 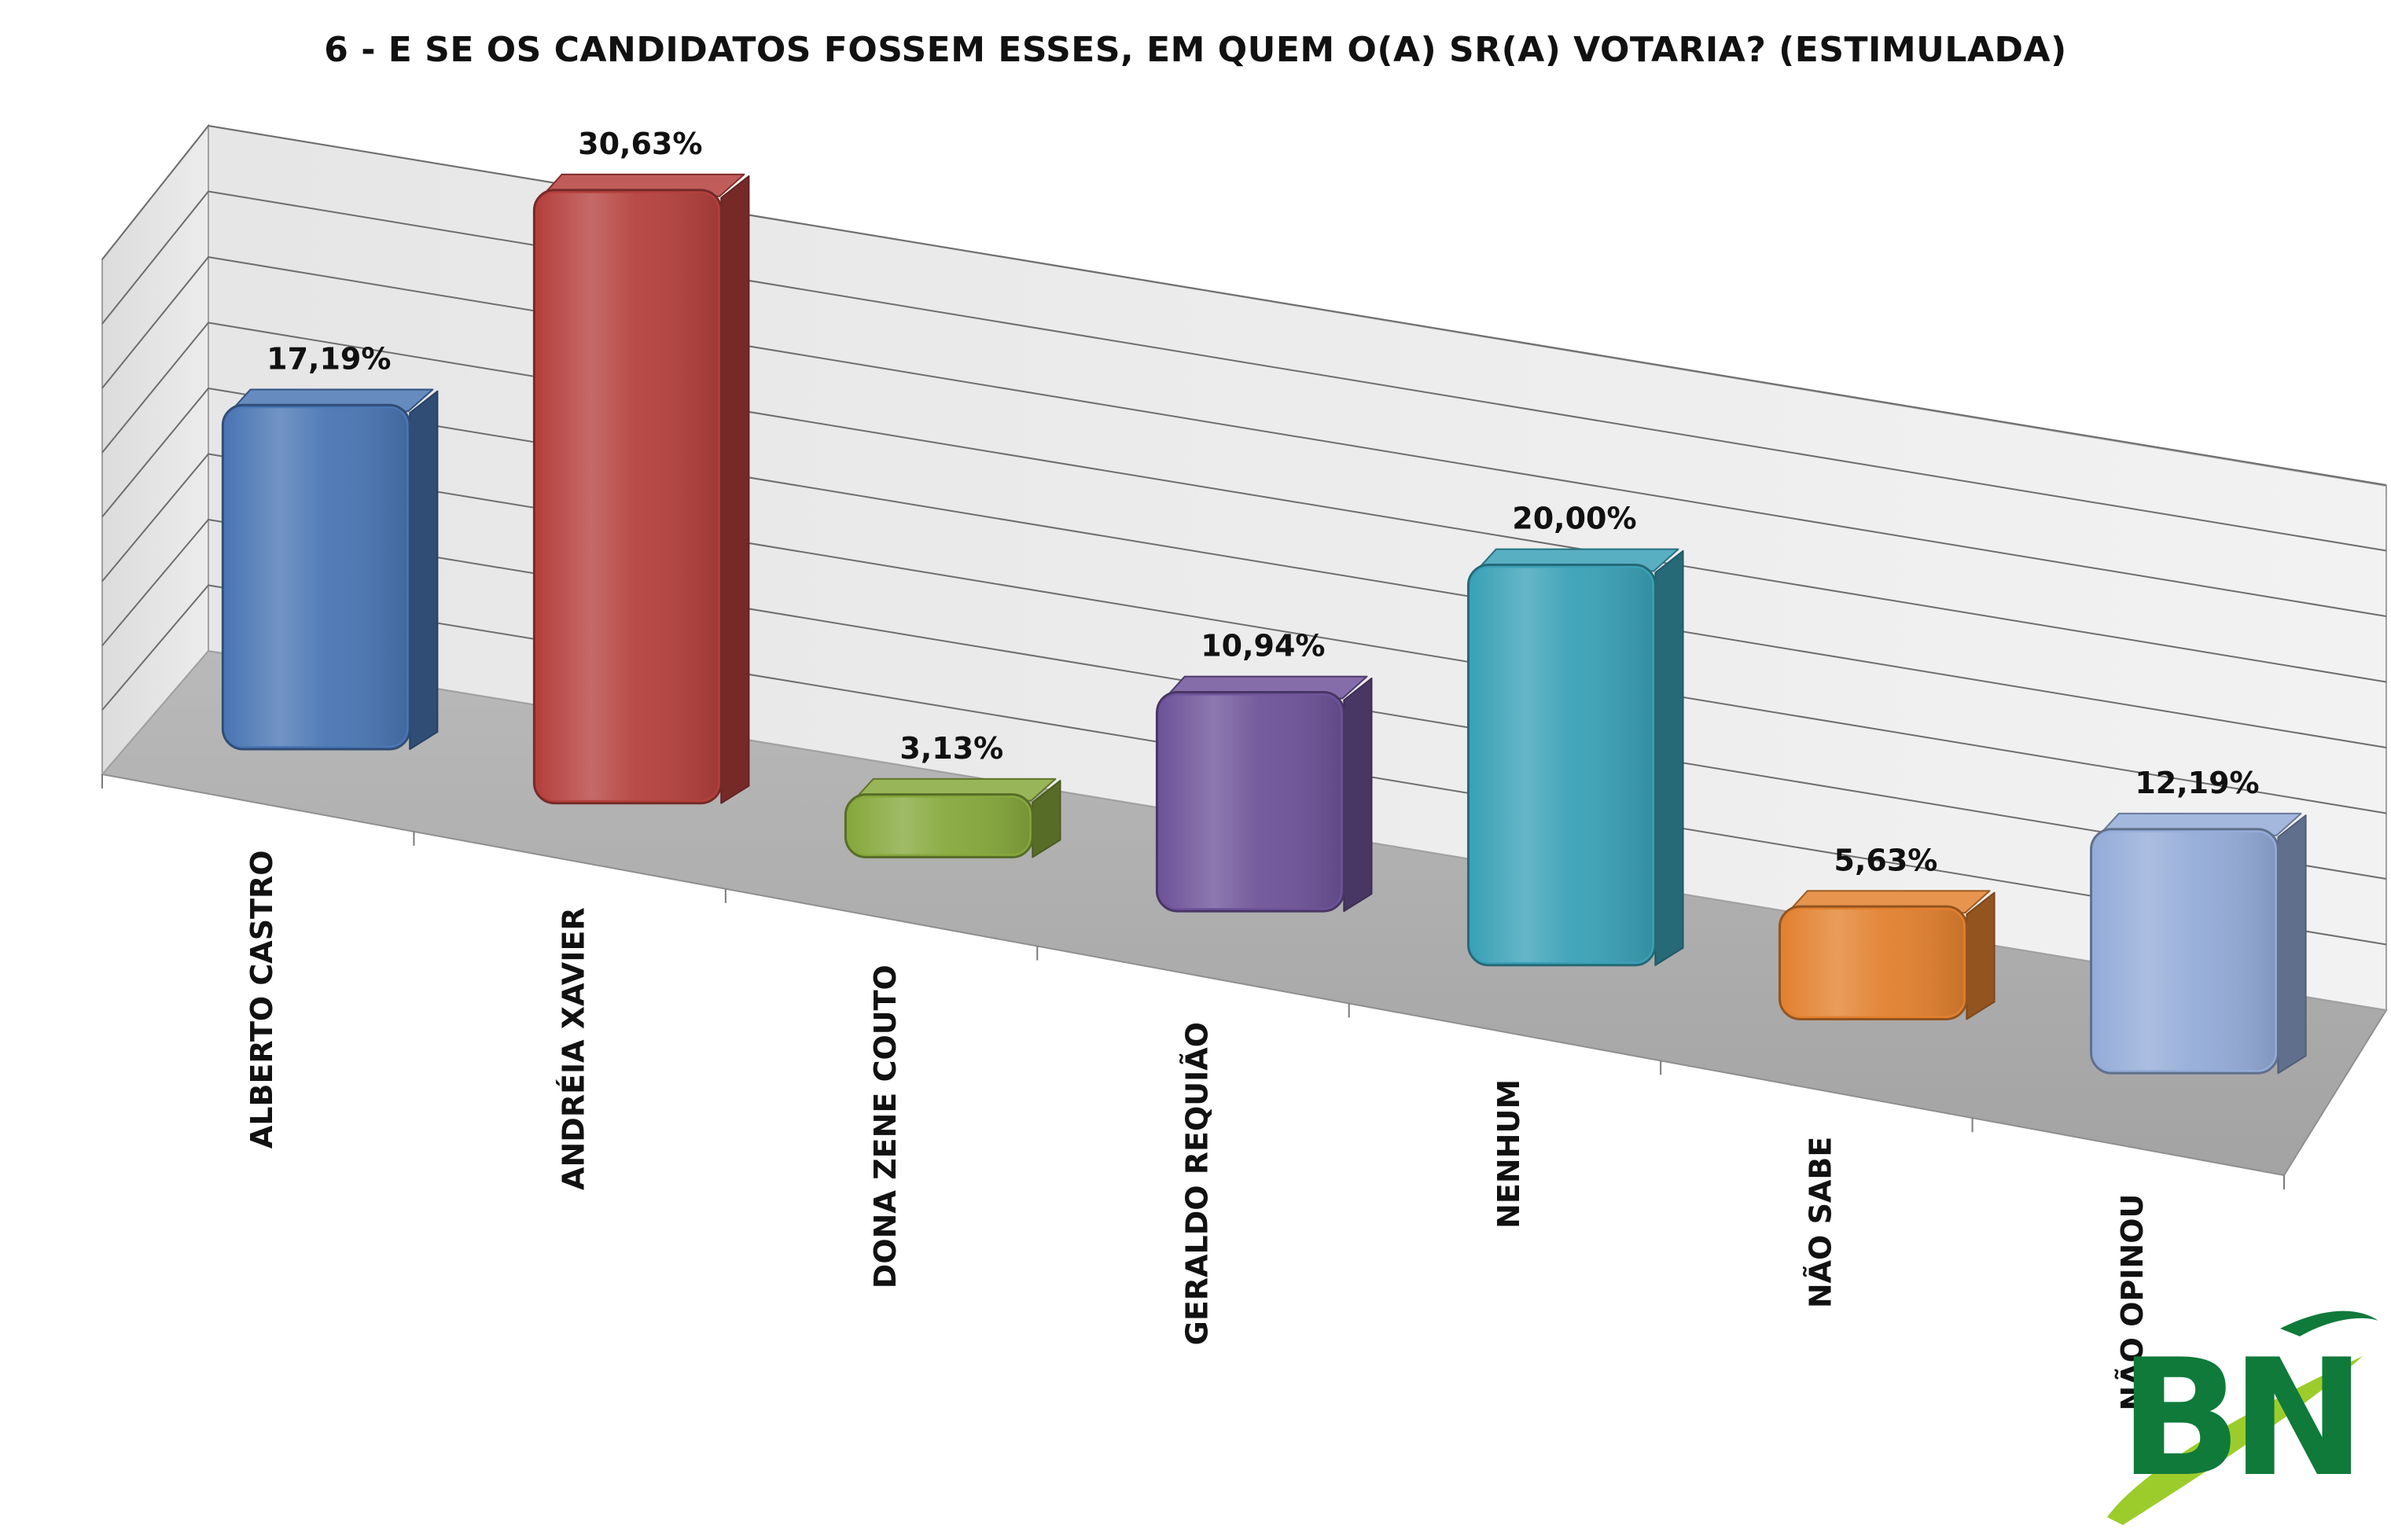 What do you see at coordinates (329, 358) in the screenshot?
I see `value-label: 17,19%` at bounding box center [329, 358].